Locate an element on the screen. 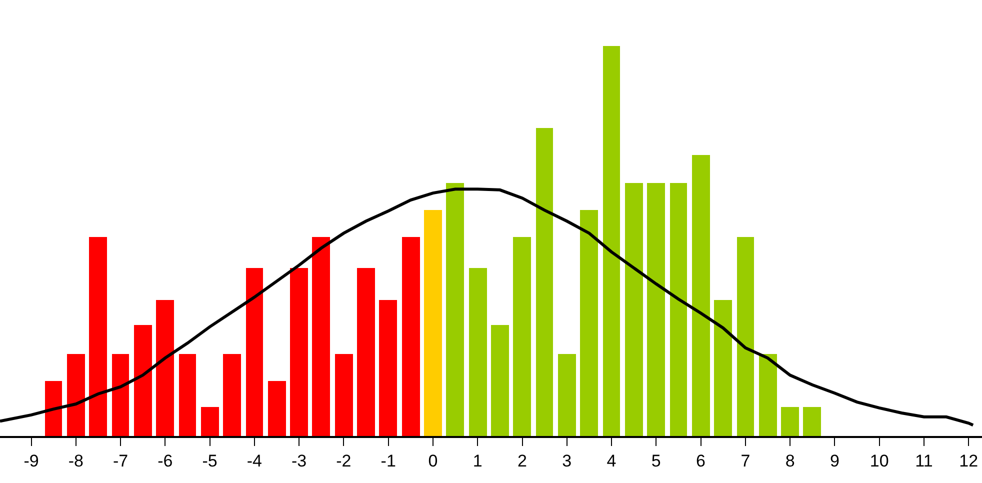 This screenshot has width=982, height=483. x-tick-label: 10 is located at coordinates (879, 460).